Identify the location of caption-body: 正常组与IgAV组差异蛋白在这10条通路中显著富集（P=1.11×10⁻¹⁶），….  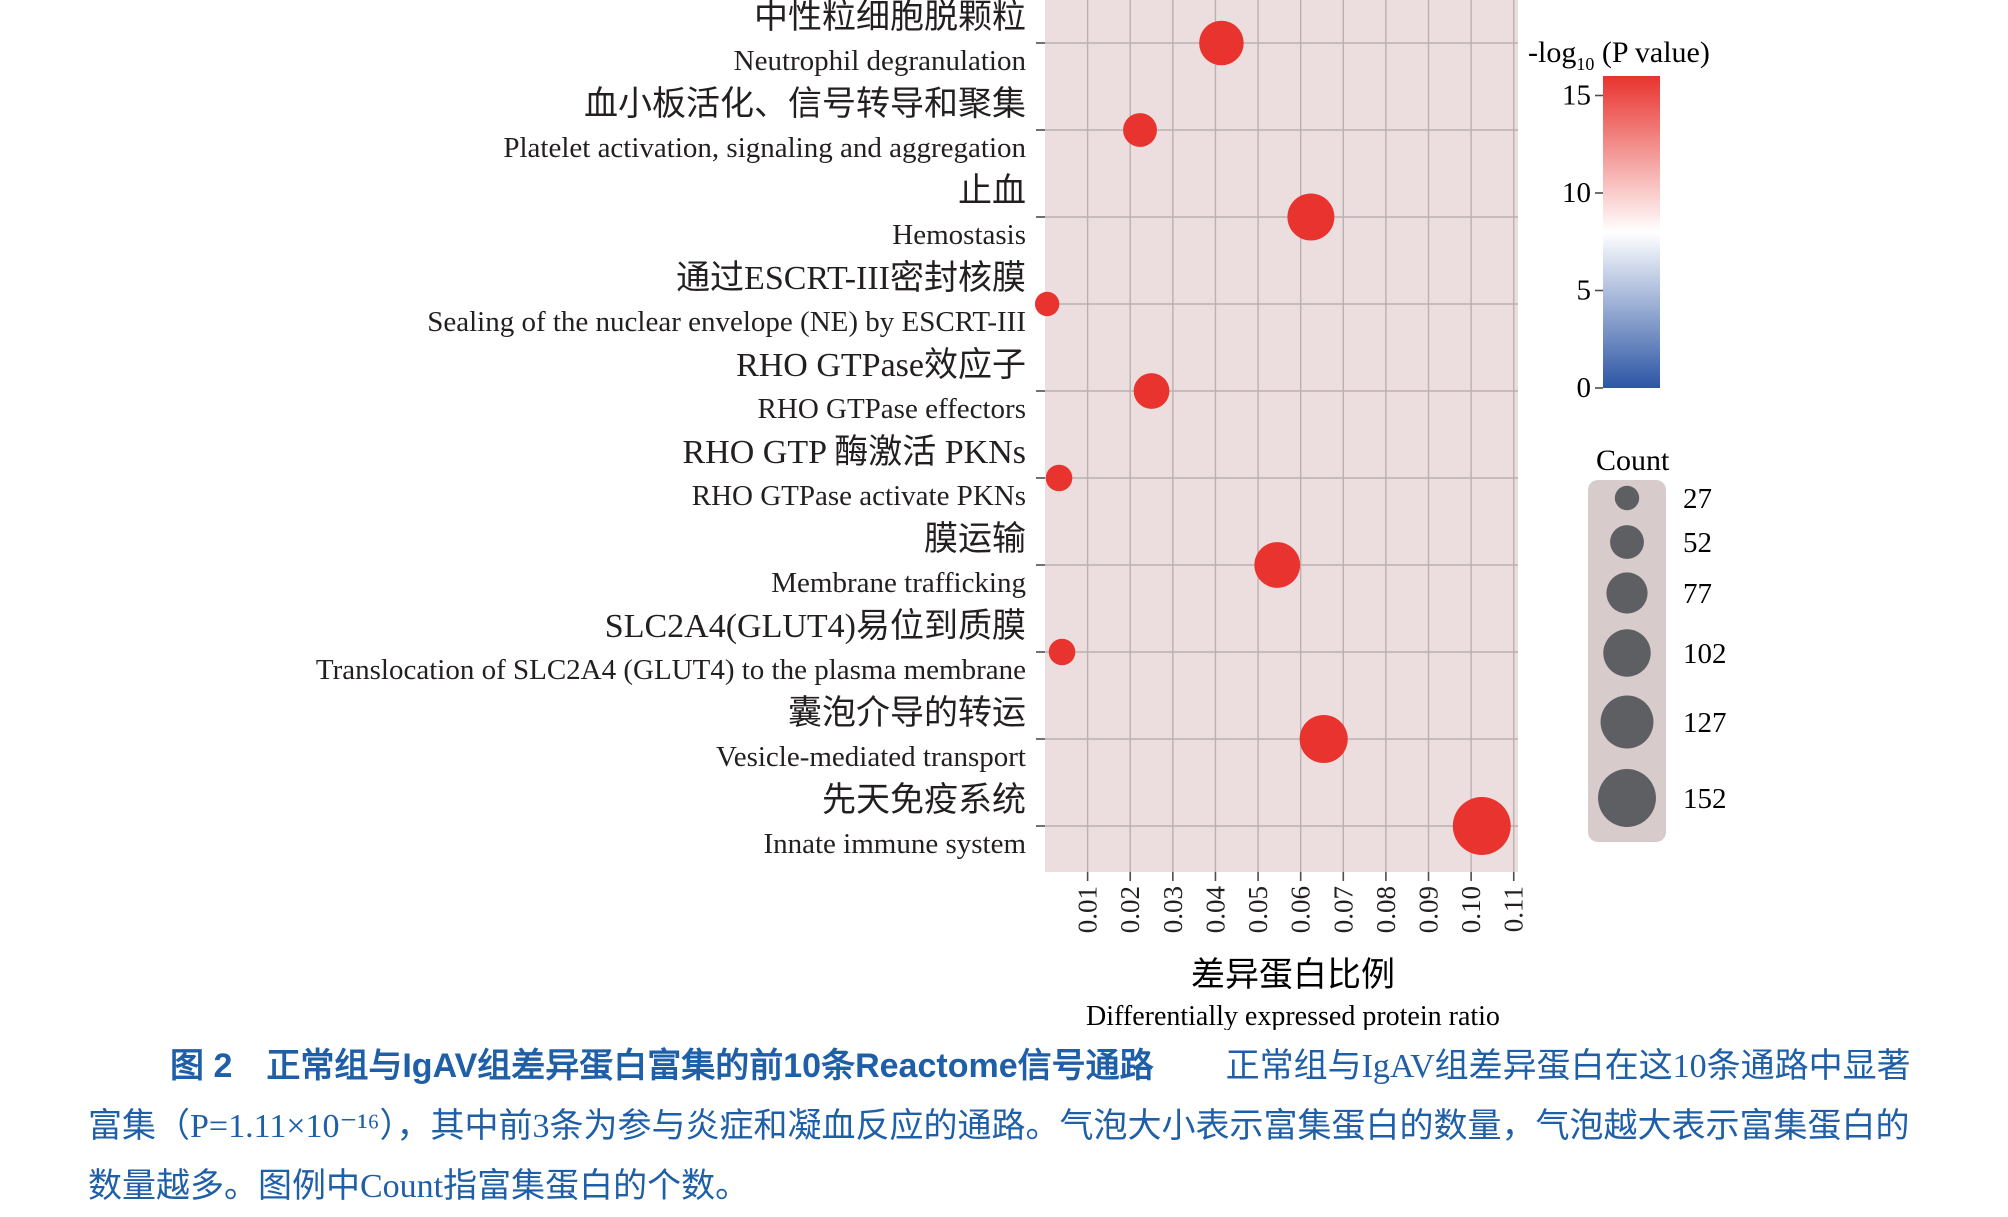
(999, 1126).